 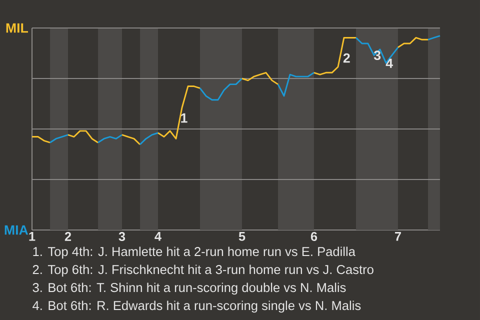 I want to click on x-tick-label: 6, so click(x=314, y=236).